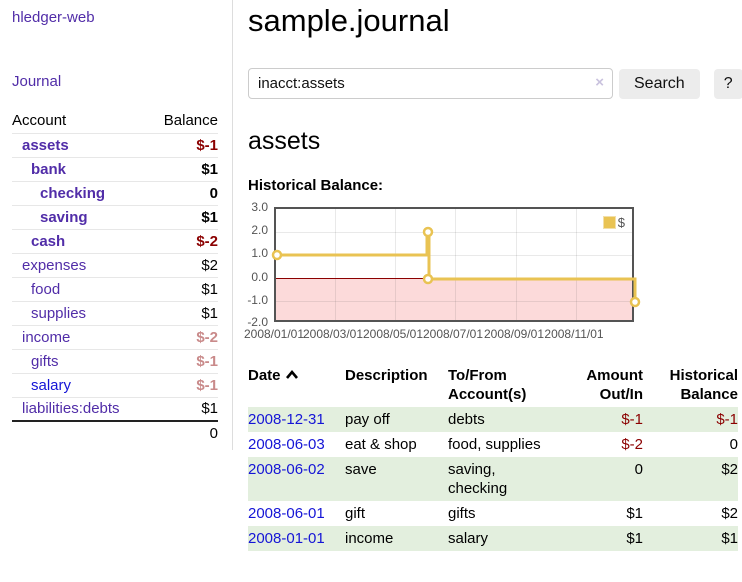  I want to click on table-row: cash $-2, so click(115, 241).